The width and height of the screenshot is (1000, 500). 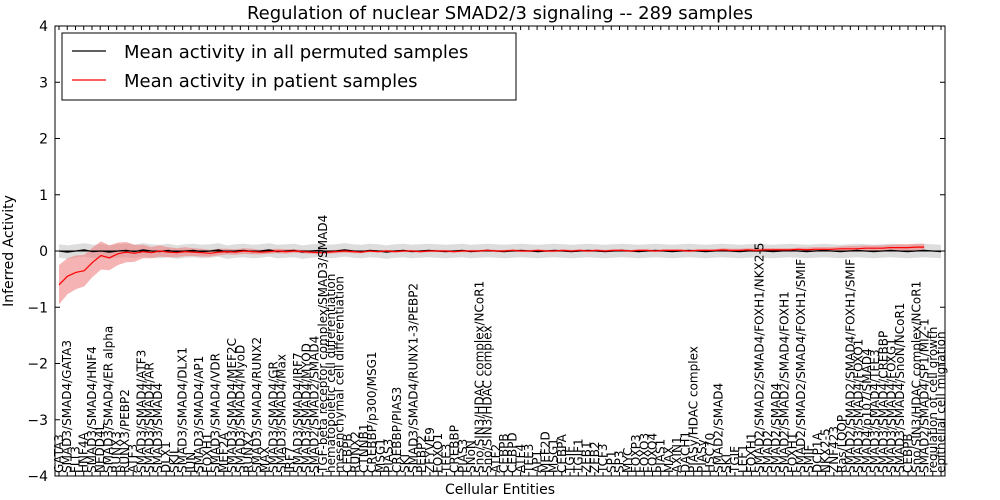 What do you see at coordinates (282, 413) in the screenshot?
I see `x-tick-label: SMAD3/SMAD4/Max` at bounding box center [282, 413].